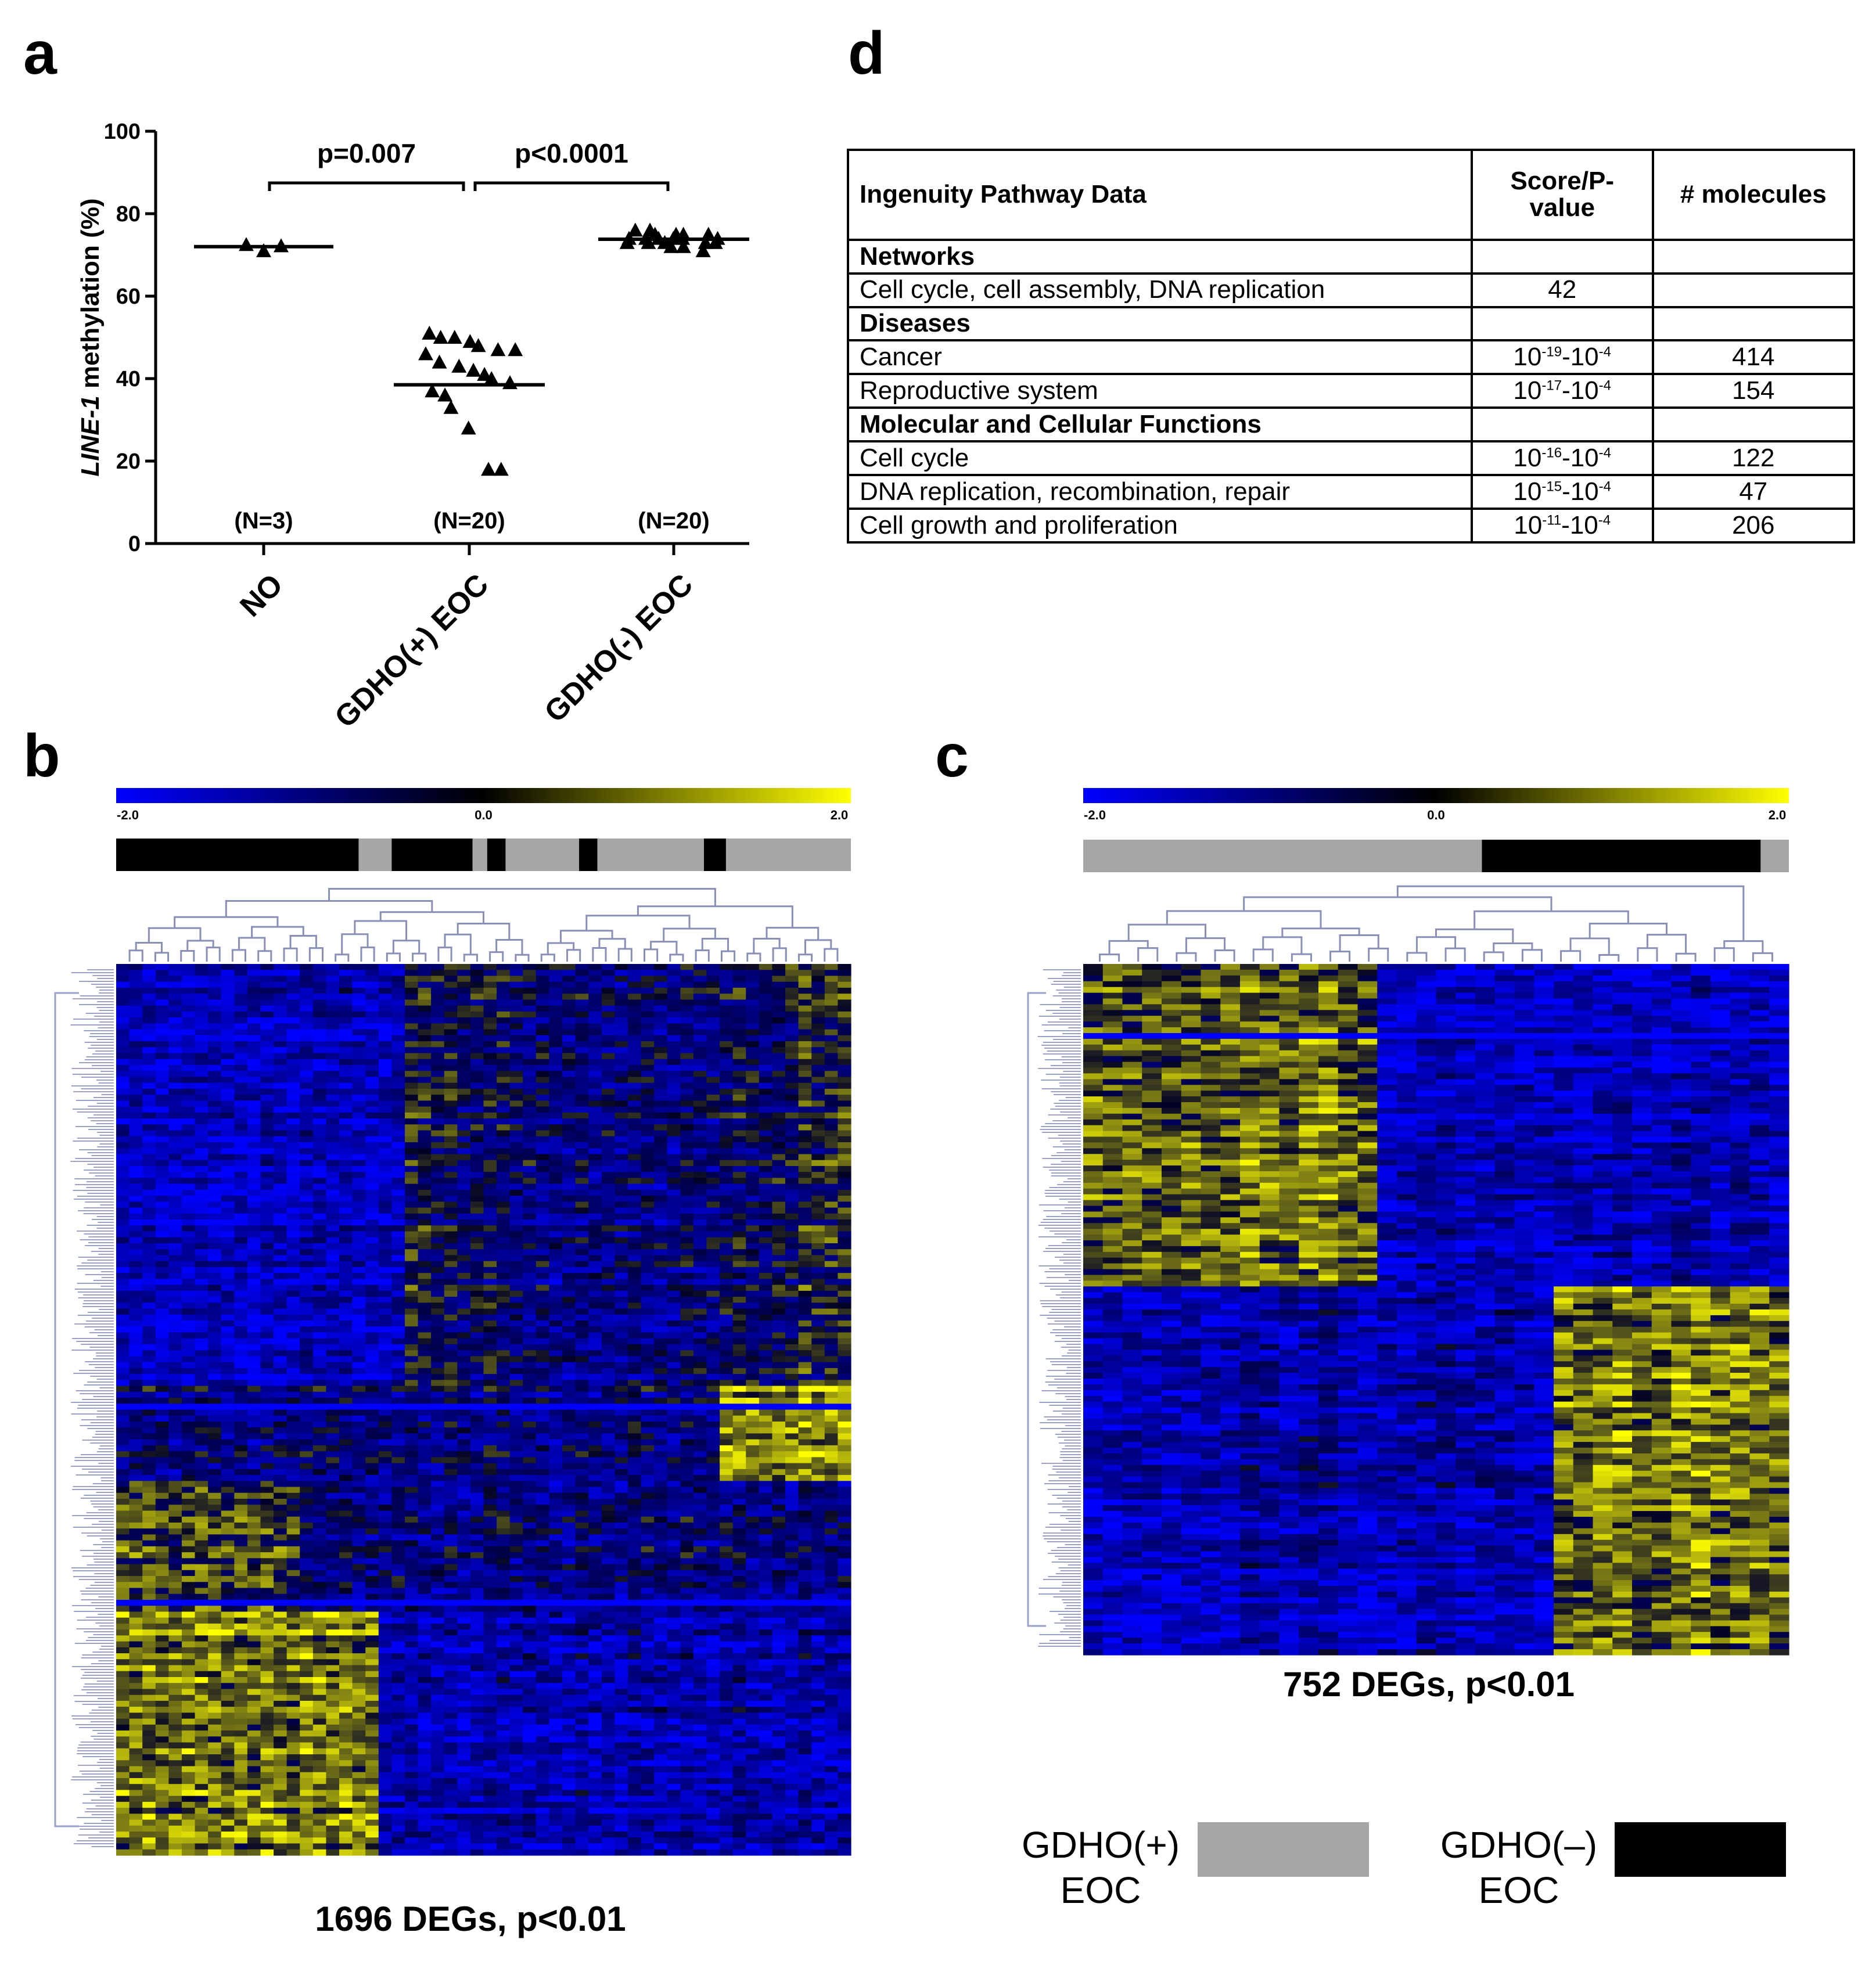  Describe the element at coordinates (1753, 492) in the screenshot. I see `table-cell-molecules: 47` at that location.